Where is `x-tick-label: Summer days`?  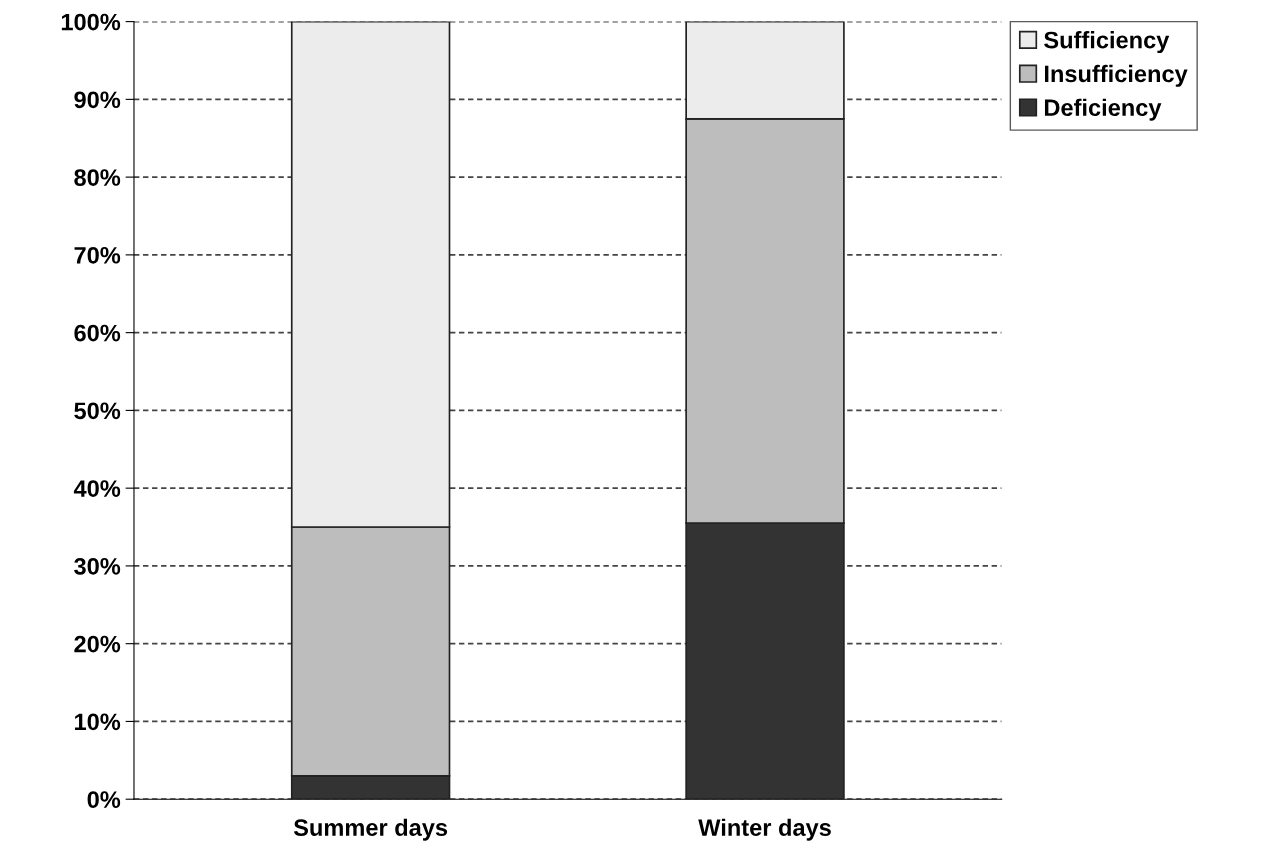 x-tick-label: Summer days is located at coordinates (370, 829).